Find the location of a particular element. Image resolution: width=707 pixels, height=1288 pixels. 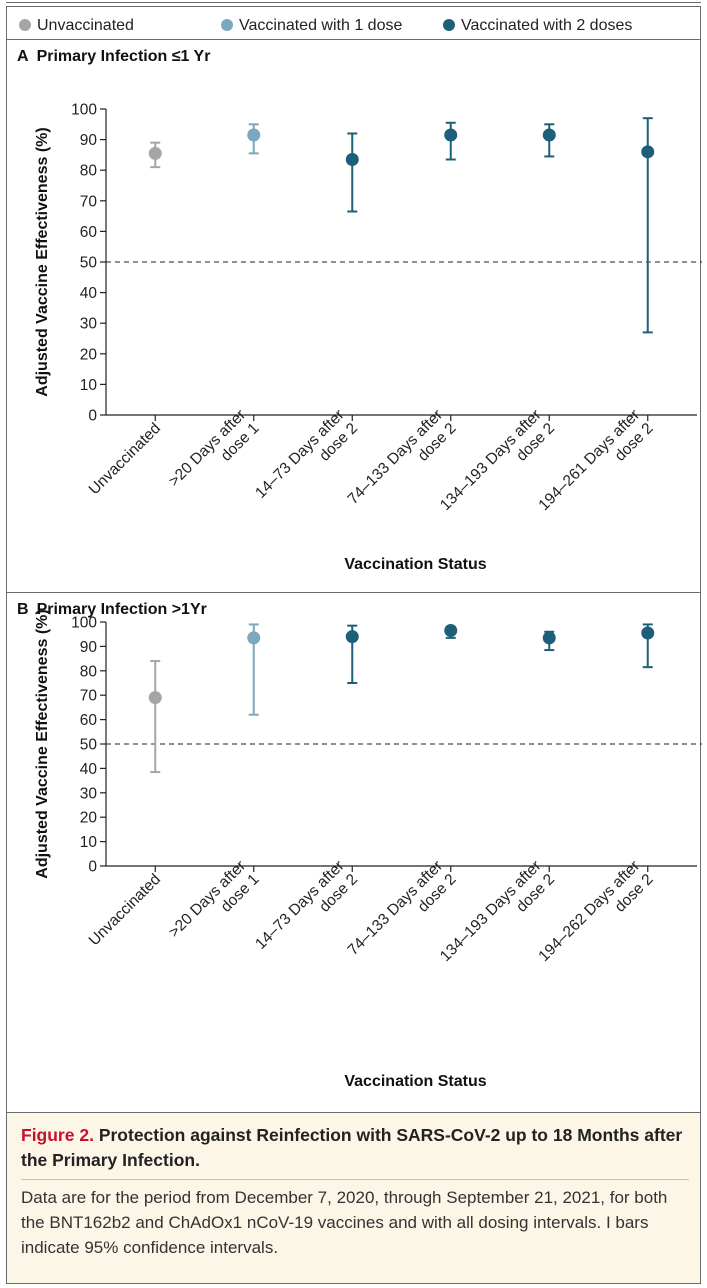

legend-label: Vaccinated with 2 doses is located at coordinates (547, 25).